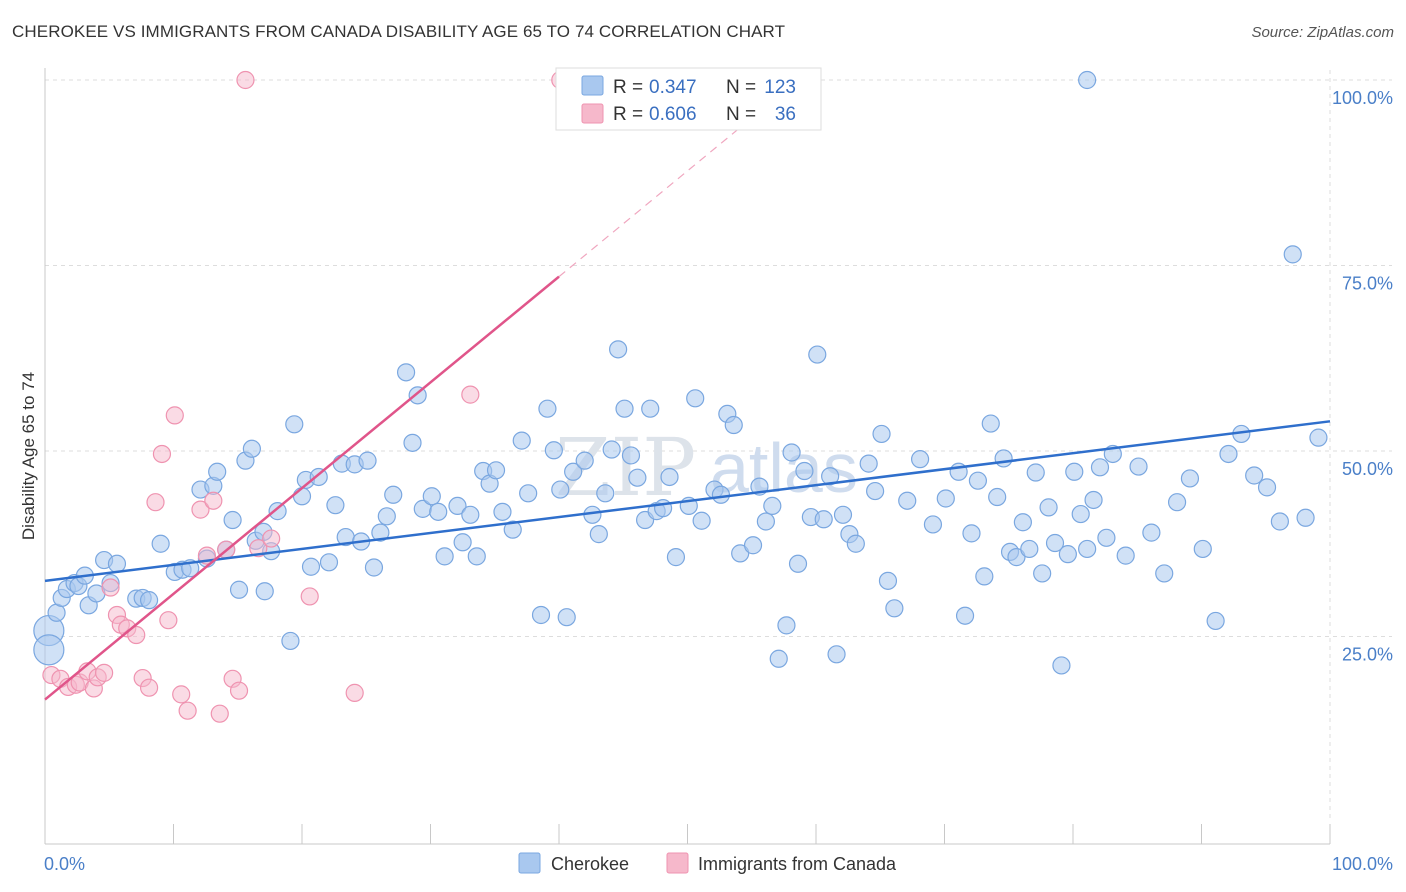 The width and height of the screenshot is (1406, 892). I want to click on legend-r-label-2: R =, so click(628, 114).